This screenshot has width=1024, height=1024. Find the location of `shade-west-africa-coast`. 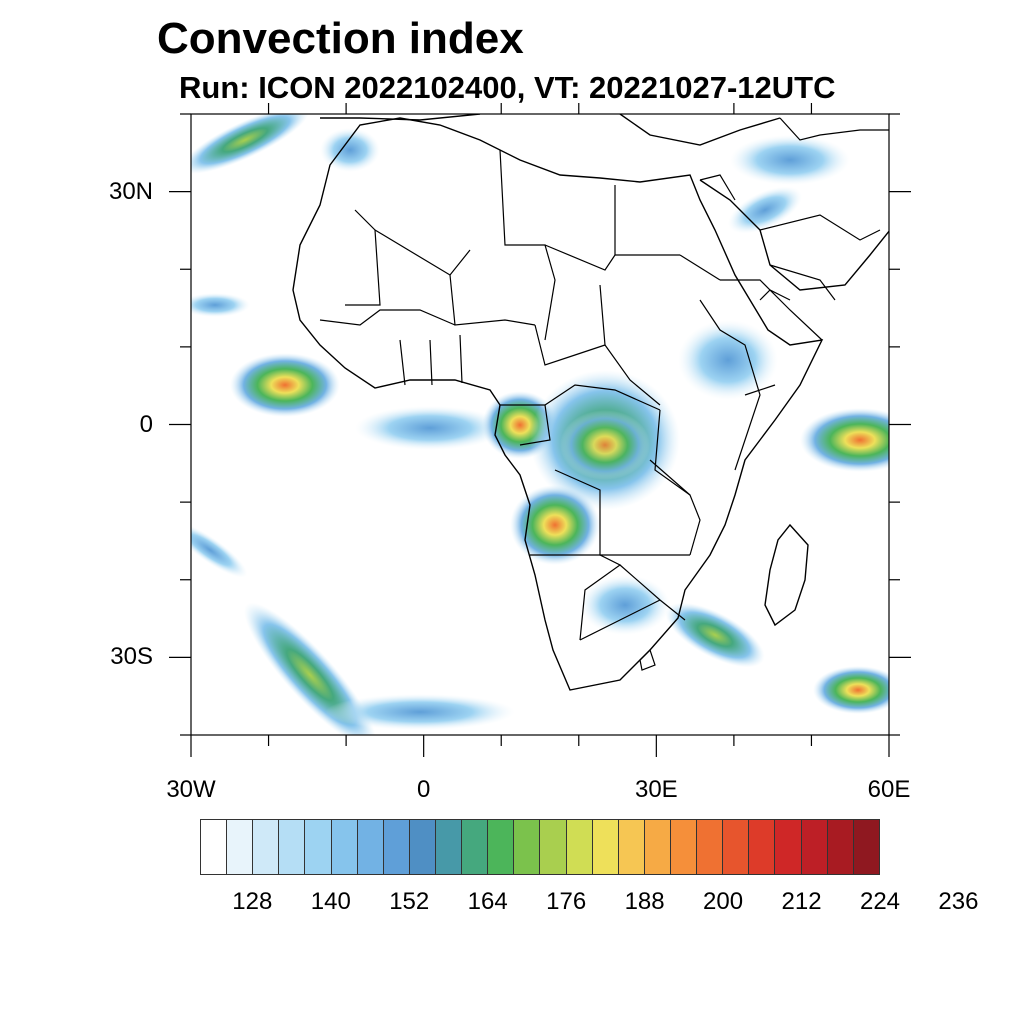

shade-west-africa-coast is located at coordinates (220, 305).